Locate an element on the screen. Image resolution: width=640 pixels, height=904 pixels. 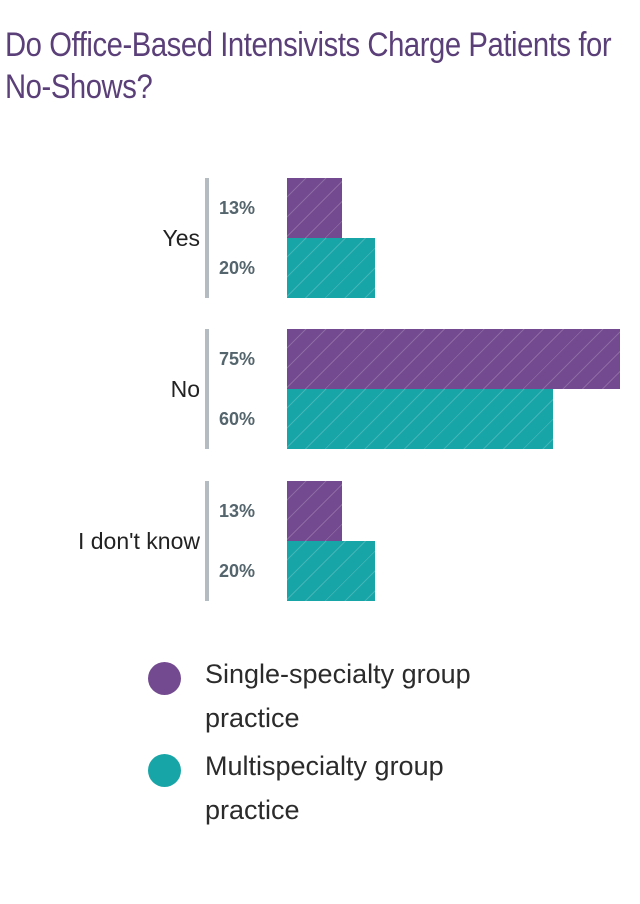
legend-item-multi: Multispecialty group practice is located at coordinates (358, 788).